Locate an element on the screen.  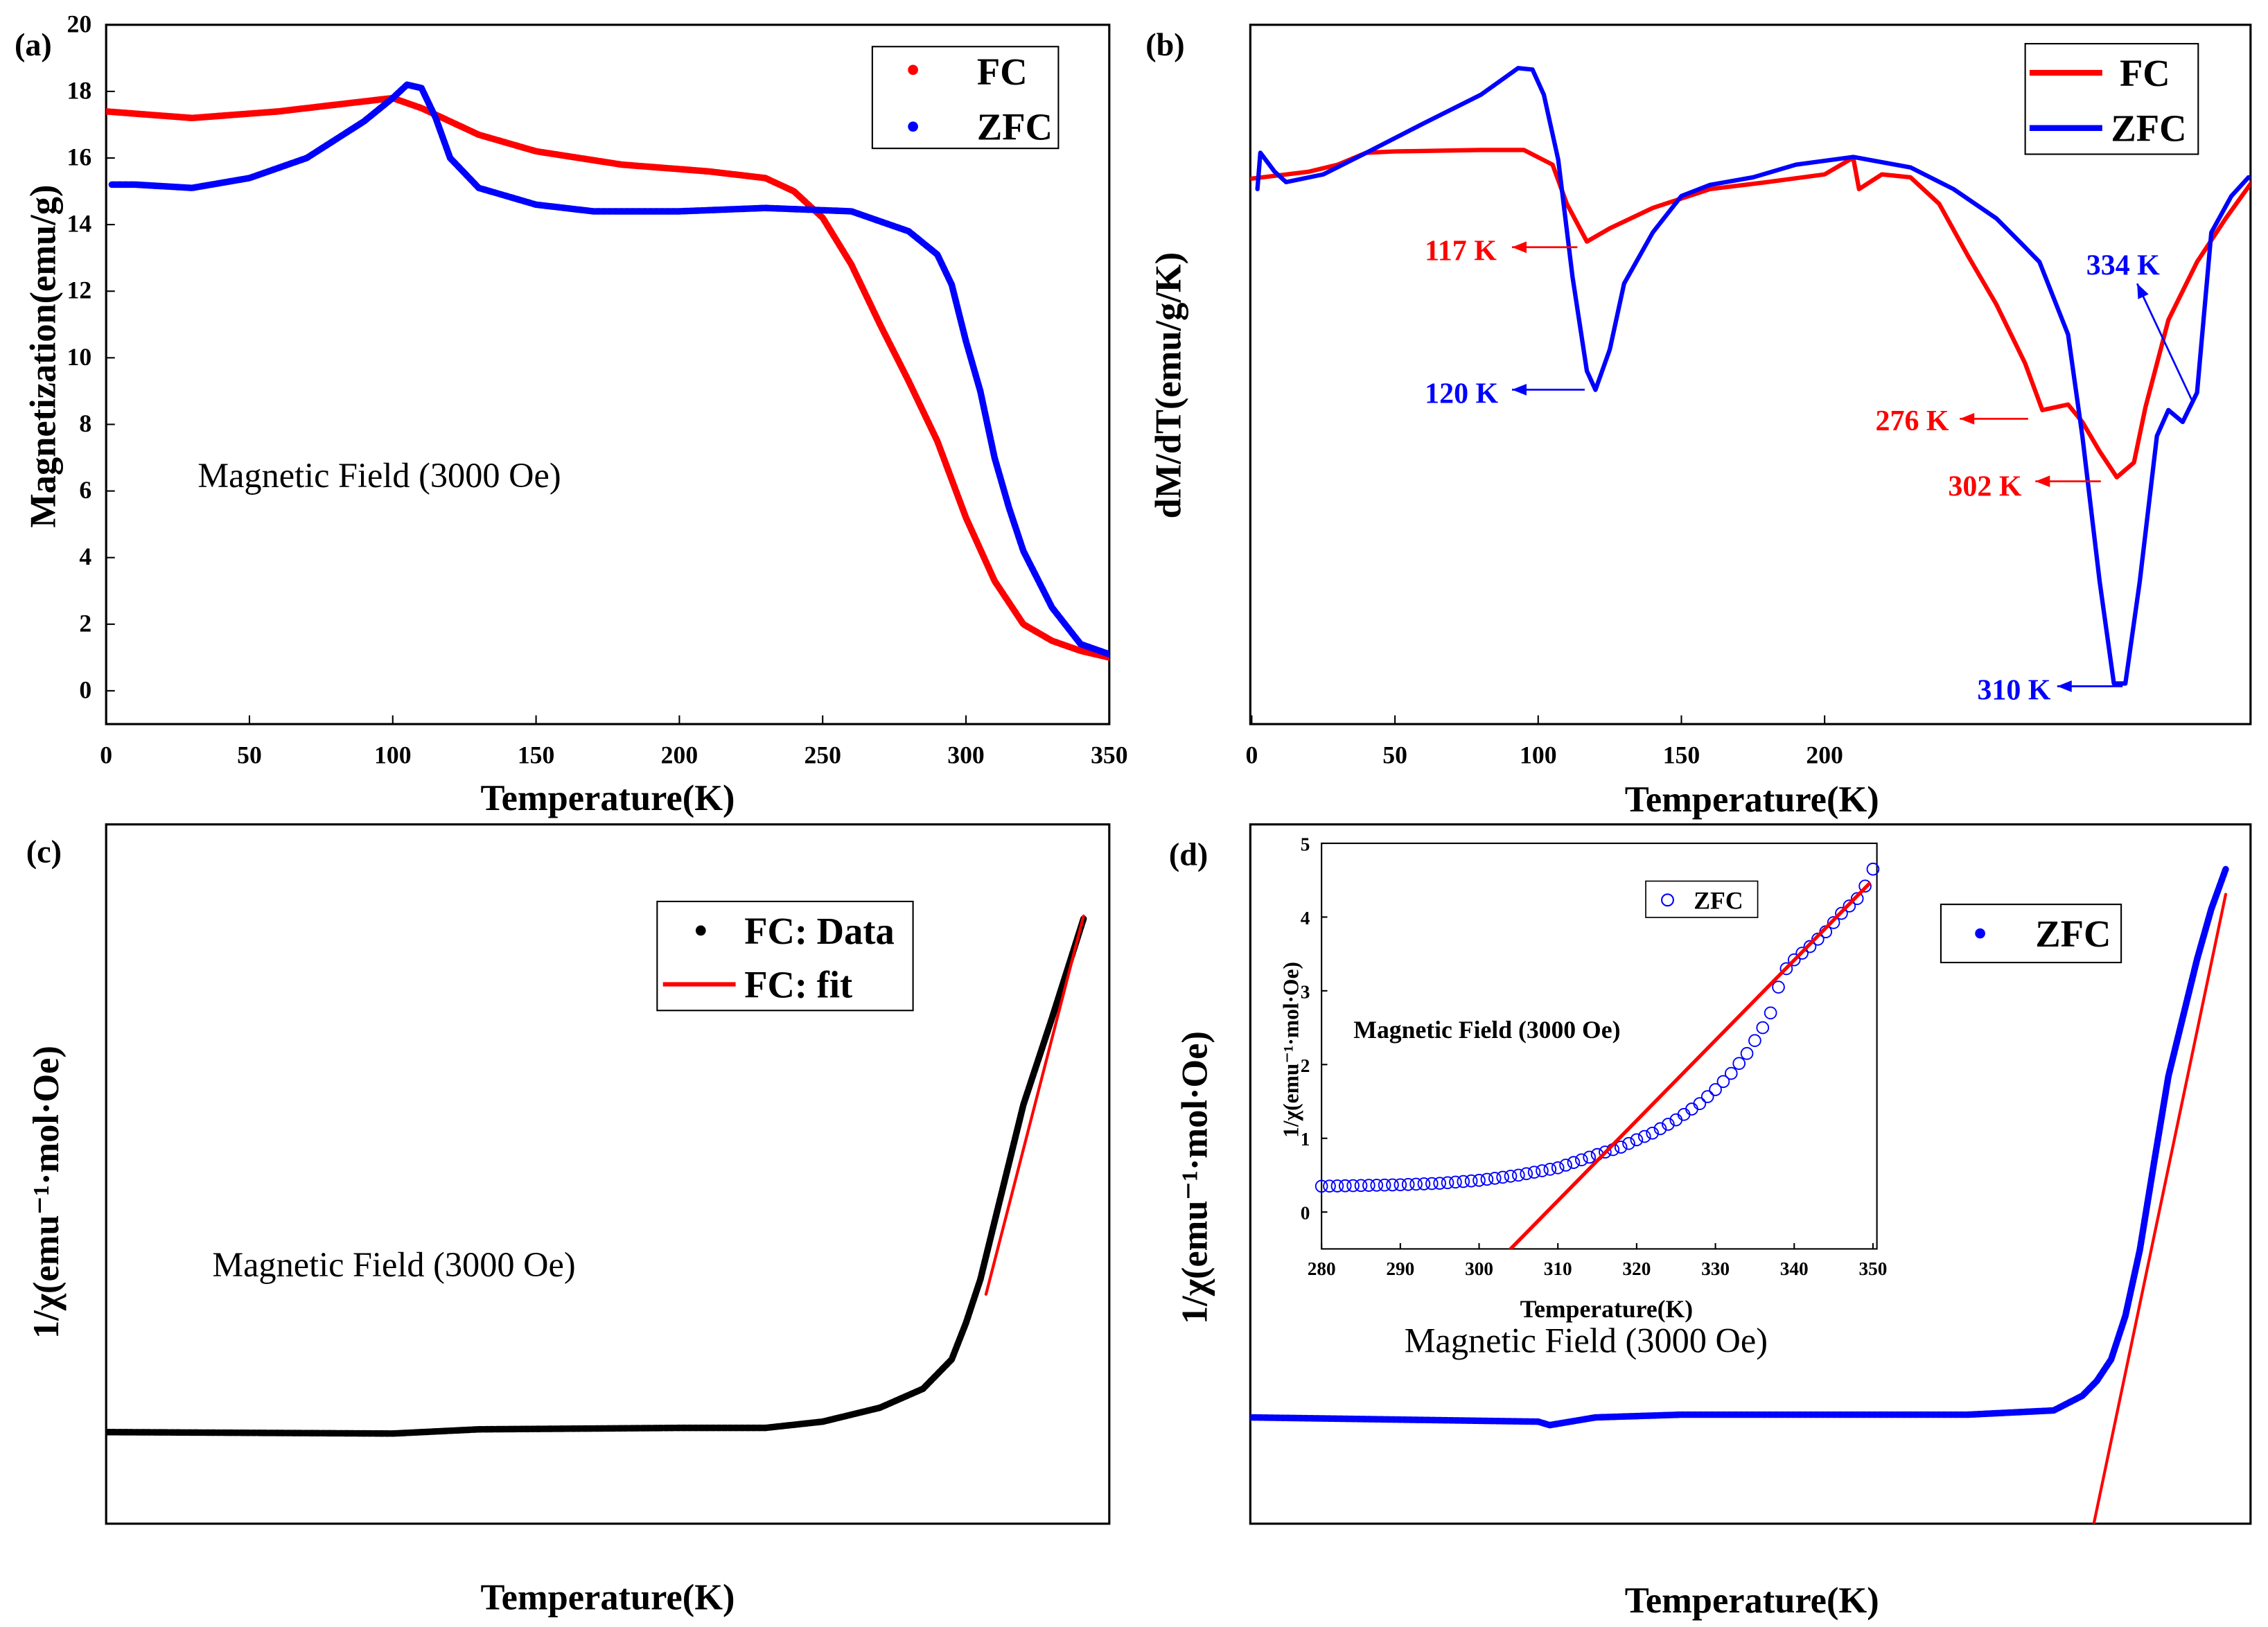
panel-c-xlabel: Temperature(K) is located at coordinates (608, 1598).